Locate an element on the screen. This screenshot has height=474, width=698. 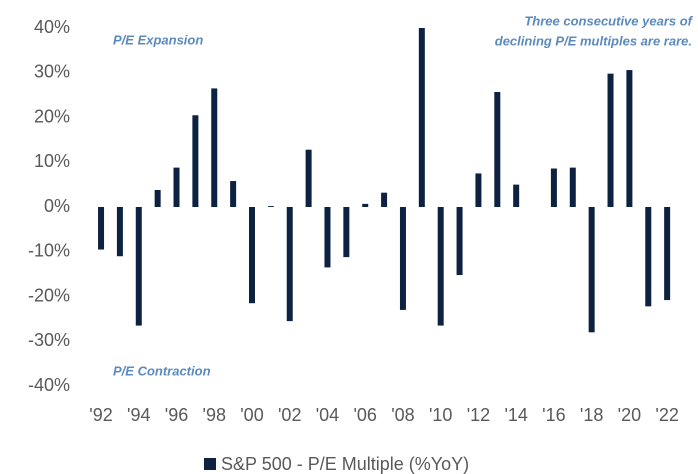
x-tick-label: '16 is located at coordinates (553, 415).